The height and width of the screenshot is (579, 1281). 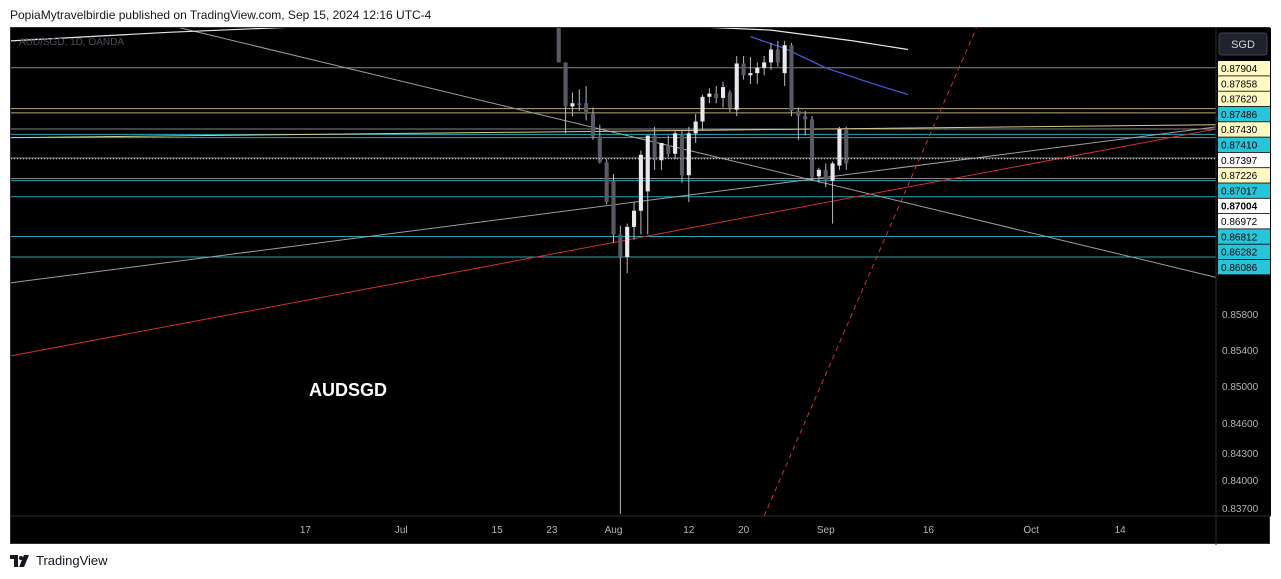 I want to click on y-axis-tick-label: 0.84600, so click(x=1240, y=424).